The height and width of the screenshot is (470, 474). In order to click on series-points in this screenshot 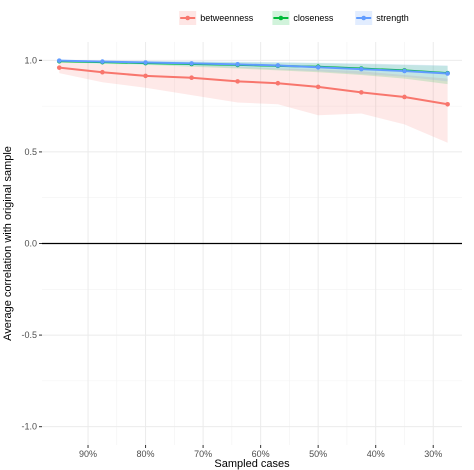, I will do `click(253, 82)`.